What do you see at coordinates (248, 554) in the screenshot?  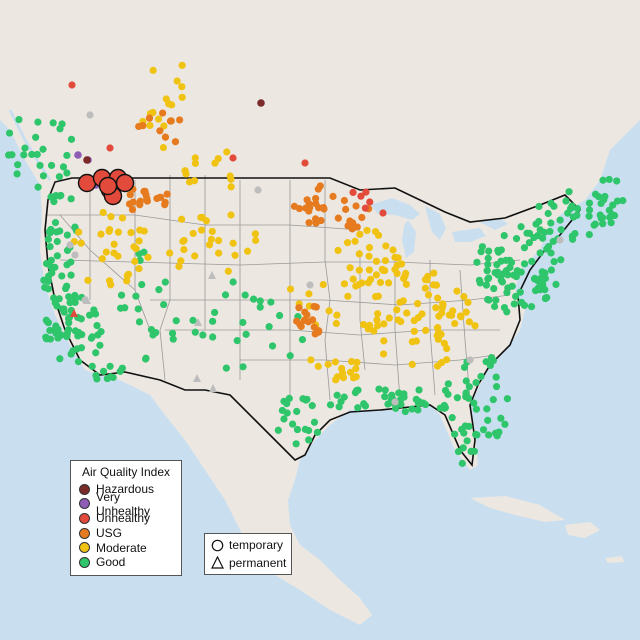 I see `monitor-type-legend: temporary permanent` at bounding box center [248, 554].